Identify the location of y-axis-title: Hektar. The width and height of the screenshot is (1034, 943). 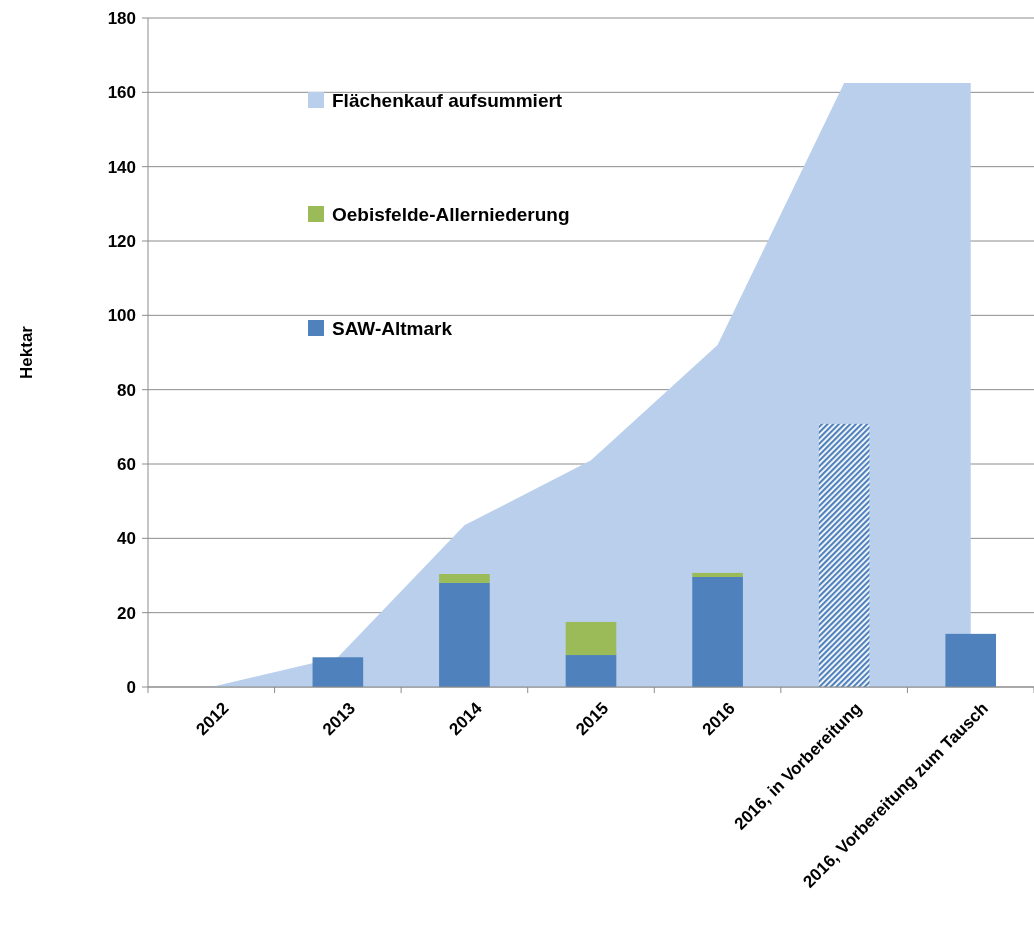
(26, 352).